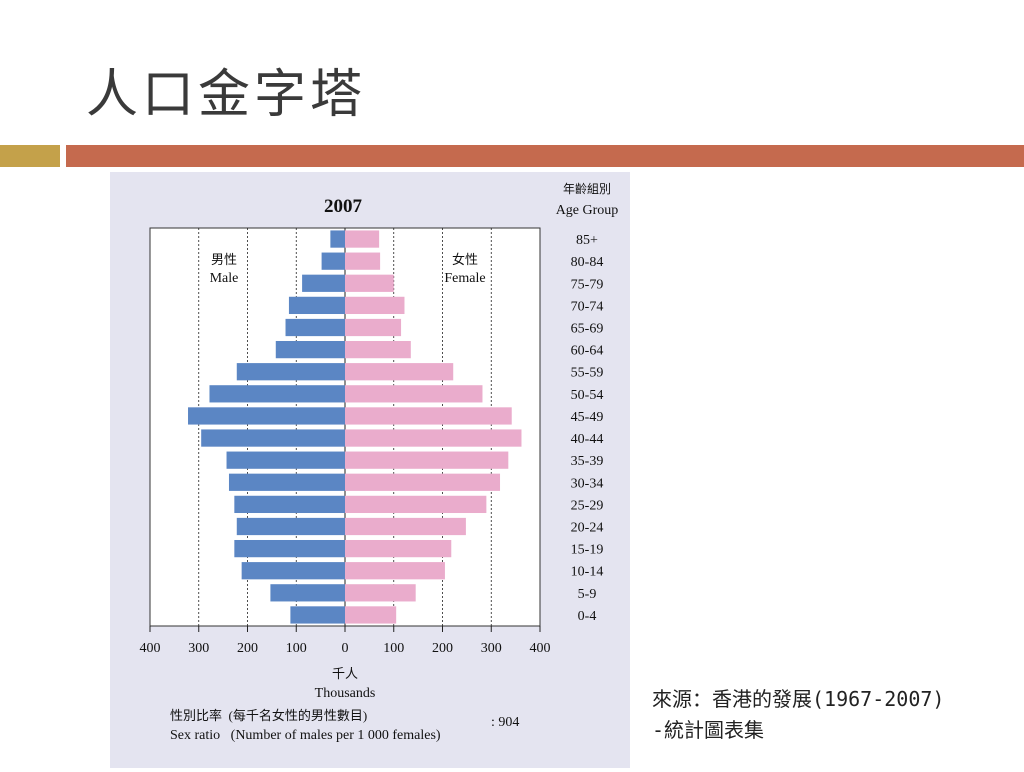 Image resolution: width=1024 pixels, height=772 pixels. Describe the element at coordinates (587, 505) in the screenshot. I see `age-label-25-29: 25-29` at that location.